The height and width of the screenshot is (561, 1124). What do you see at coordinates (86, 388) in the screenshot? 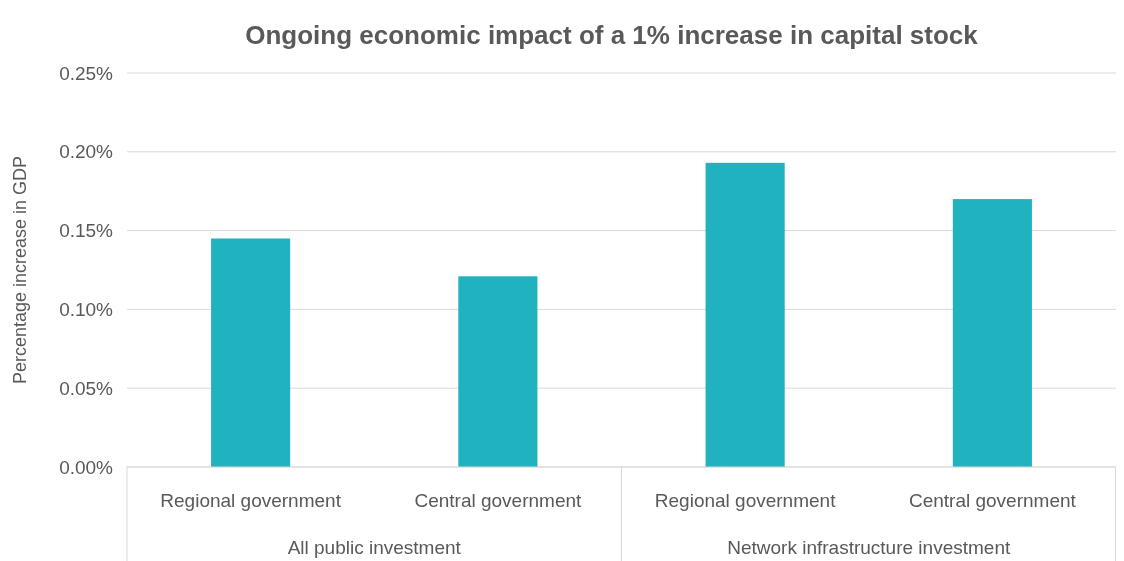
I see `y-tick-label: 0.05%` at bounding box center [86, 388].